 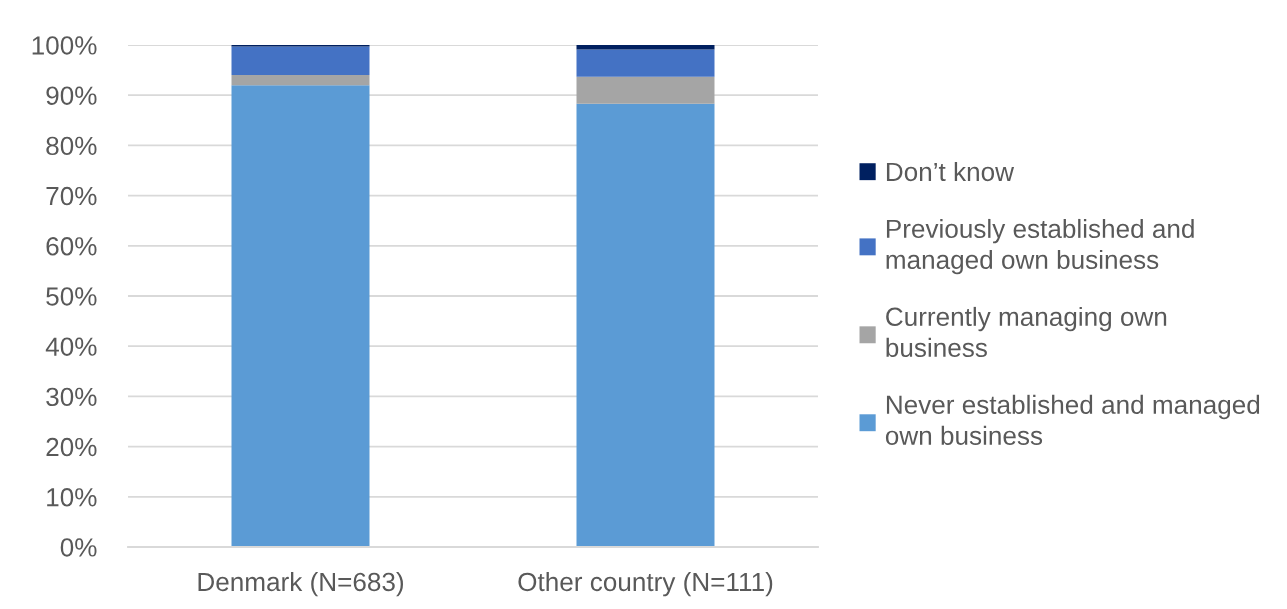 What do you see at coordinates (1040, 246) in the screenshot?
I see `legend-label: Previously established and managed own business` at bounding box center [1040, 246].